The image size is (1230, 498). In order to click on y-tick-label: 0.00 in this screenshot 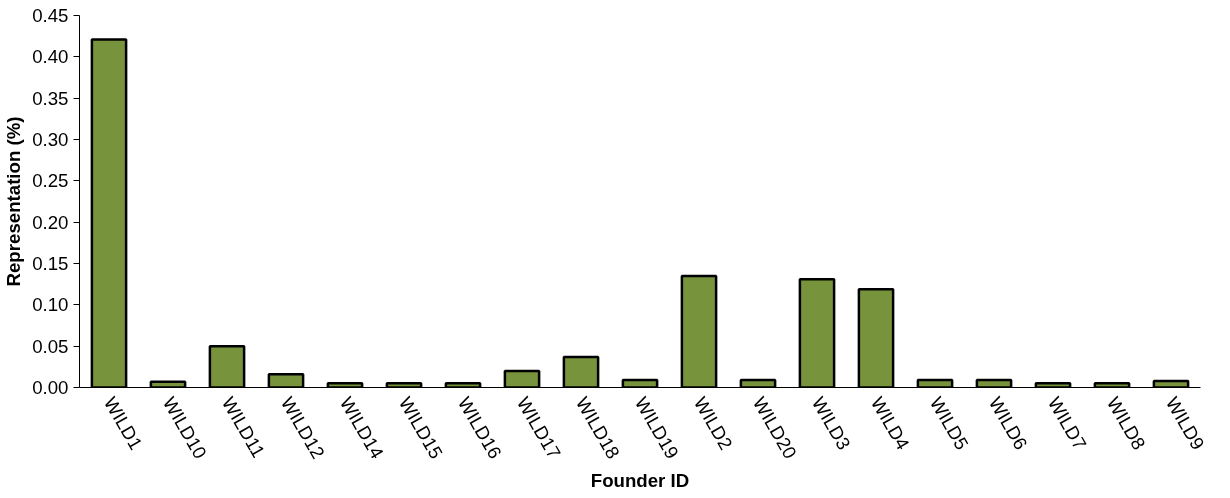, I will do `click(50, 387)`.